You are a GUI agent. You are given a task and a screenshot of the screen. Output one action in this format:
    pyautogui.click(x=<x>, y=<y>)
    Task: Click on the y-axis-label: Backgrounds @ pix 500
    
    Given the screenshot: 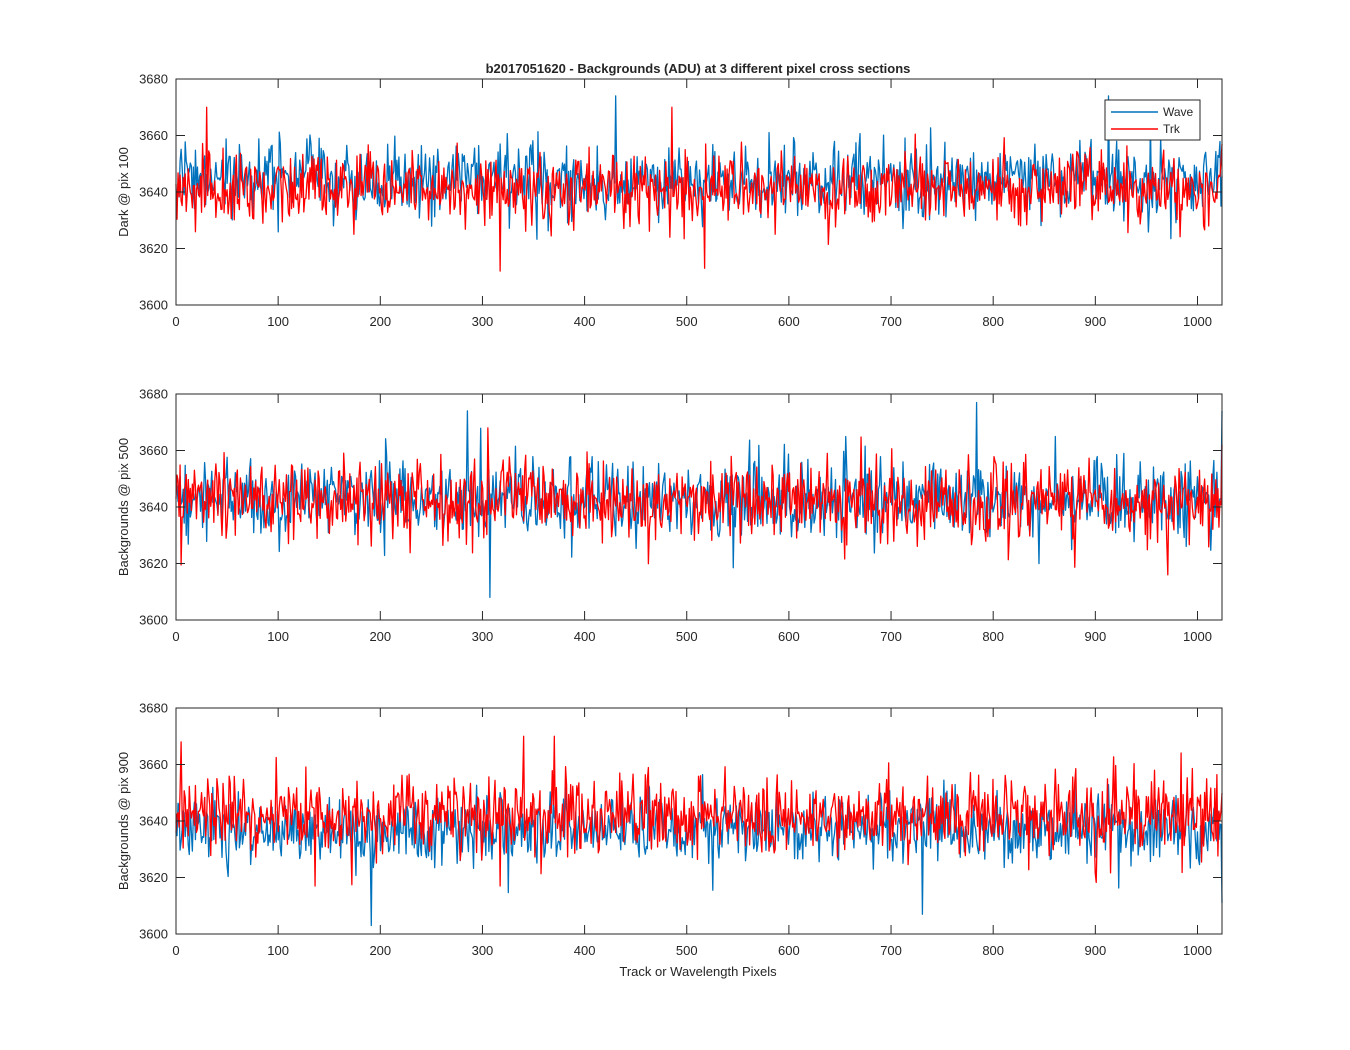 What is the action you would take?
    pyautogui.click(x=123, y=507)
    